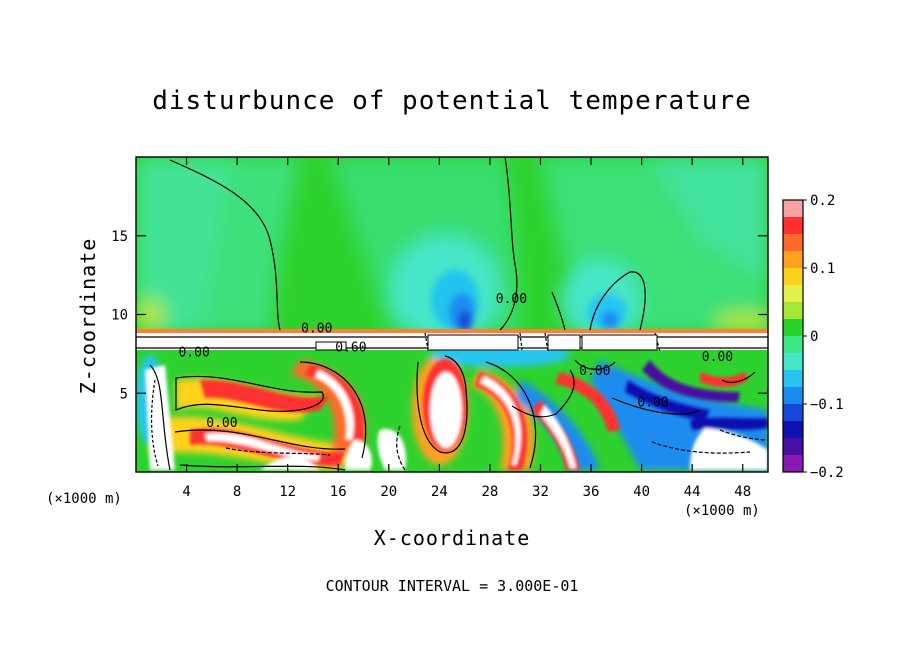 This screenshot has height=654, width=904. What do you see at coordinates (338, 492) in the screenshot?
I see `x-tick-label: 16` at bounding box center [338, 492].